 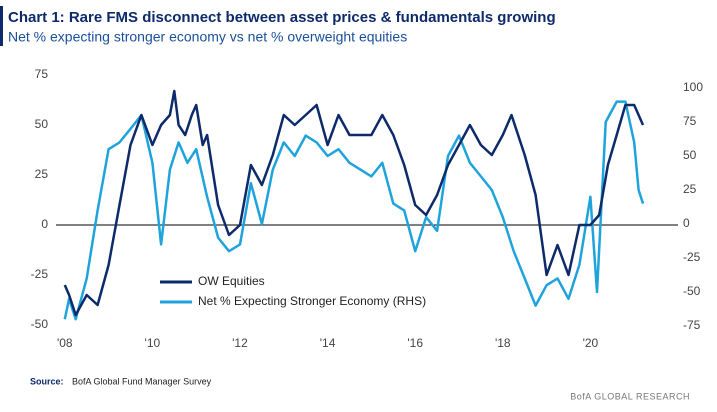 What do you see at coordinates (690, 189) in the screenshot?
I see `y2-tick-label: 25` at bounding box center [690, 189].